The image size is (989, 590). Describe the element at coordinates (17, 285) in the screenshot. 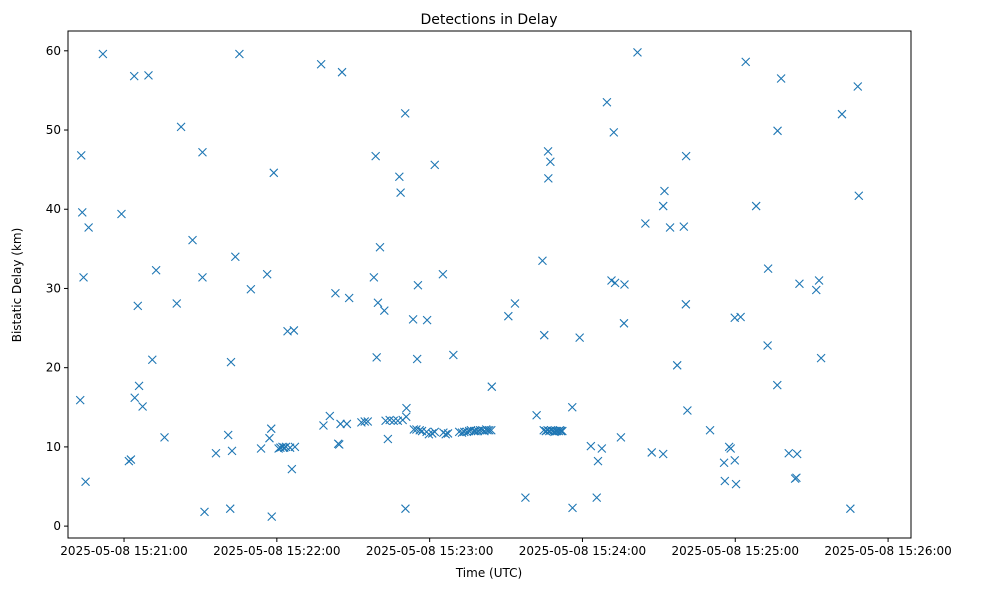

I see `y-axis-label: Bistatic Delay (km)` at that location.